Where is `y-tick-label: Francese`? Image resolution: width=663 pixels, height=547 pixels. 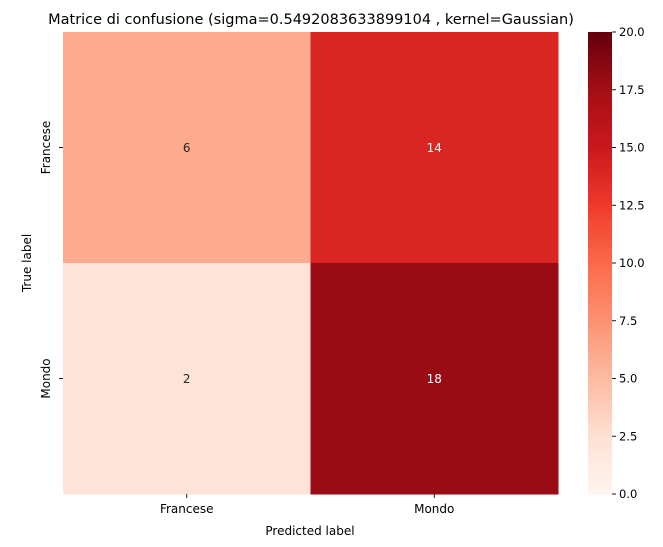 y-tick-label: Francese is located at coordinates (46, 148).